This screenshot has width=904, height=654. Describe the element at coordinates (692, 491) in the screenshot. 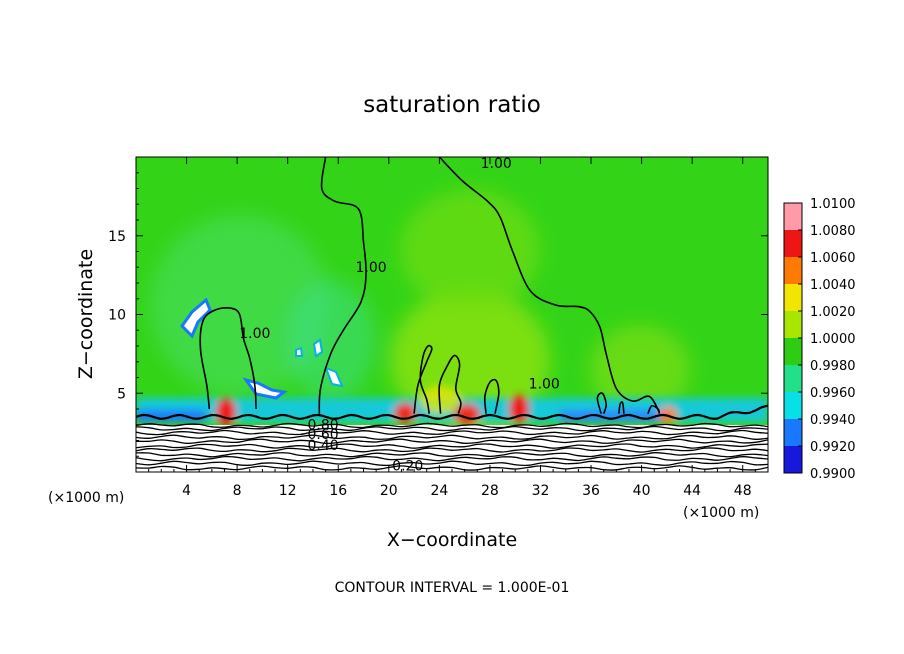

I see `x-tick-label: 44` at that location.